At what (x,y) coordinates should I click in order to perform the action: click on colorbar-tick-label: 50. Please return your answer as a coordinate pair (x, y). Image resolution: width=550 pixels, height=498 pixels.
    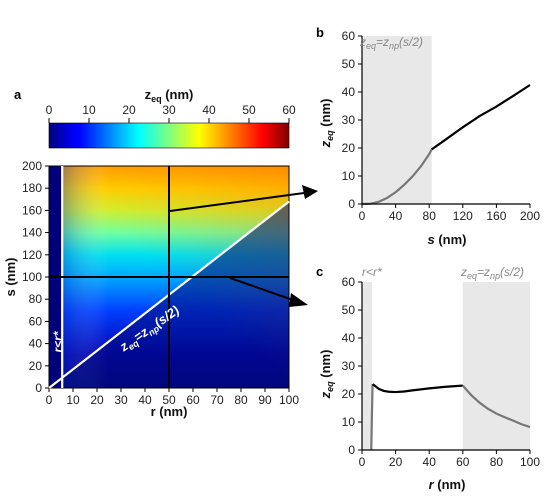
    Looking at the image, I should click on (249, 110).